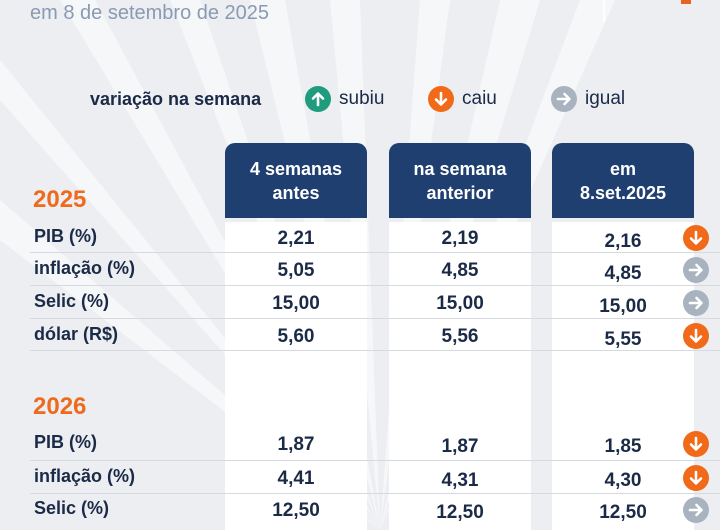 This screenshot has width=720, height=530. I want to click on value-4-weeks: 15,00, so click(296, 303).